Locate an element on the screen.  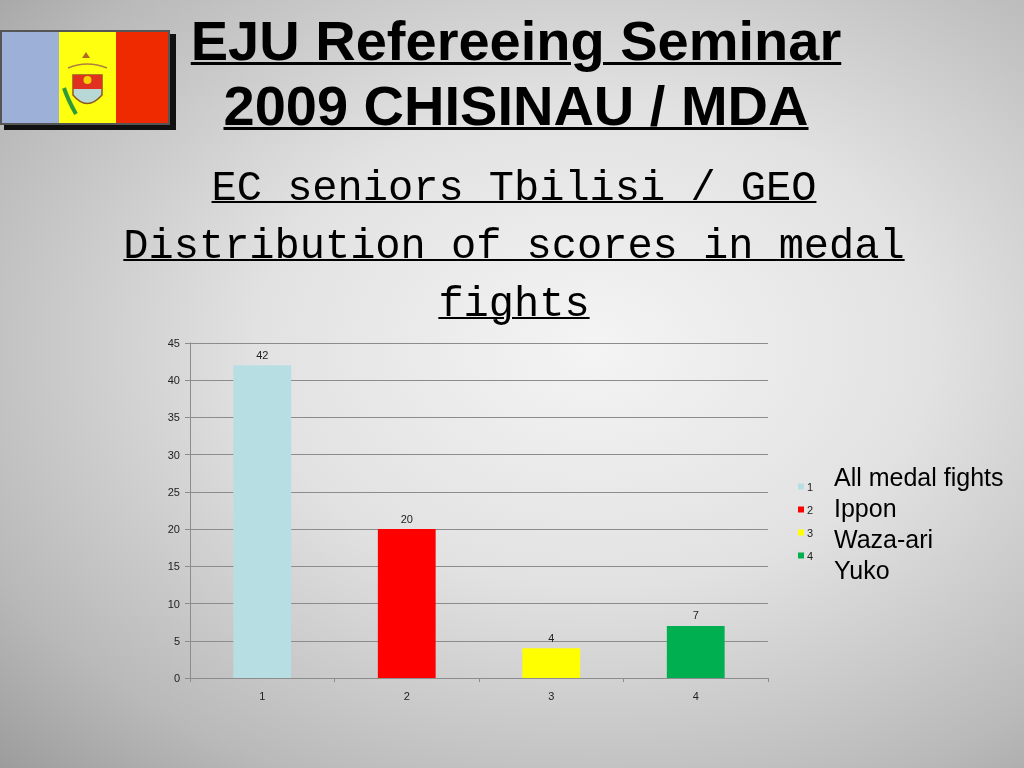
y-tick-label: 10 is located at coordinates (173, 603).